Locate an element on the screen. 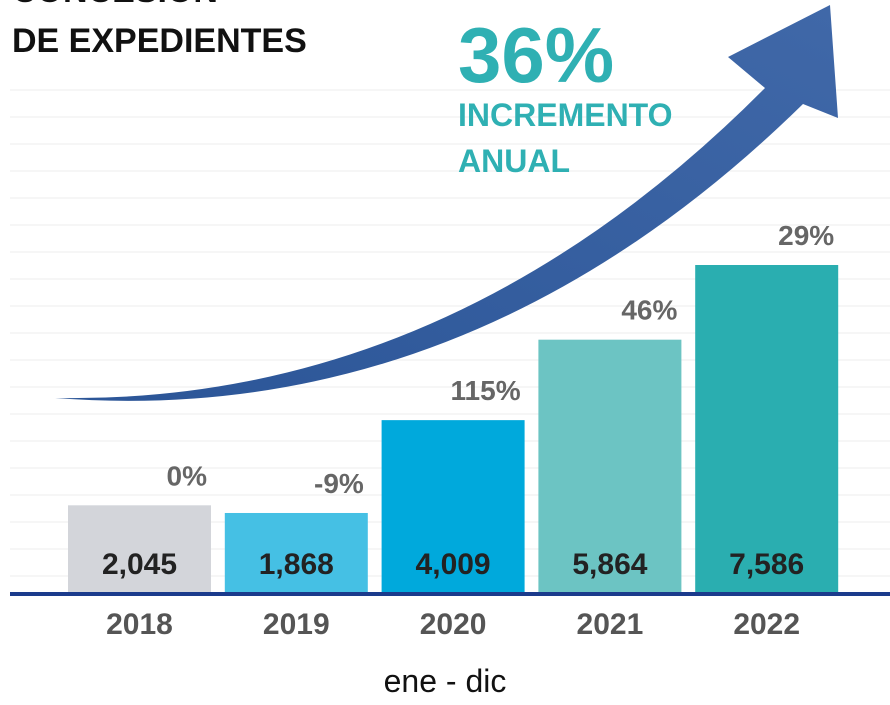 The width and height of the screenshot is (890, 705). growth-label: -9% is located at coordinates (339, 483).